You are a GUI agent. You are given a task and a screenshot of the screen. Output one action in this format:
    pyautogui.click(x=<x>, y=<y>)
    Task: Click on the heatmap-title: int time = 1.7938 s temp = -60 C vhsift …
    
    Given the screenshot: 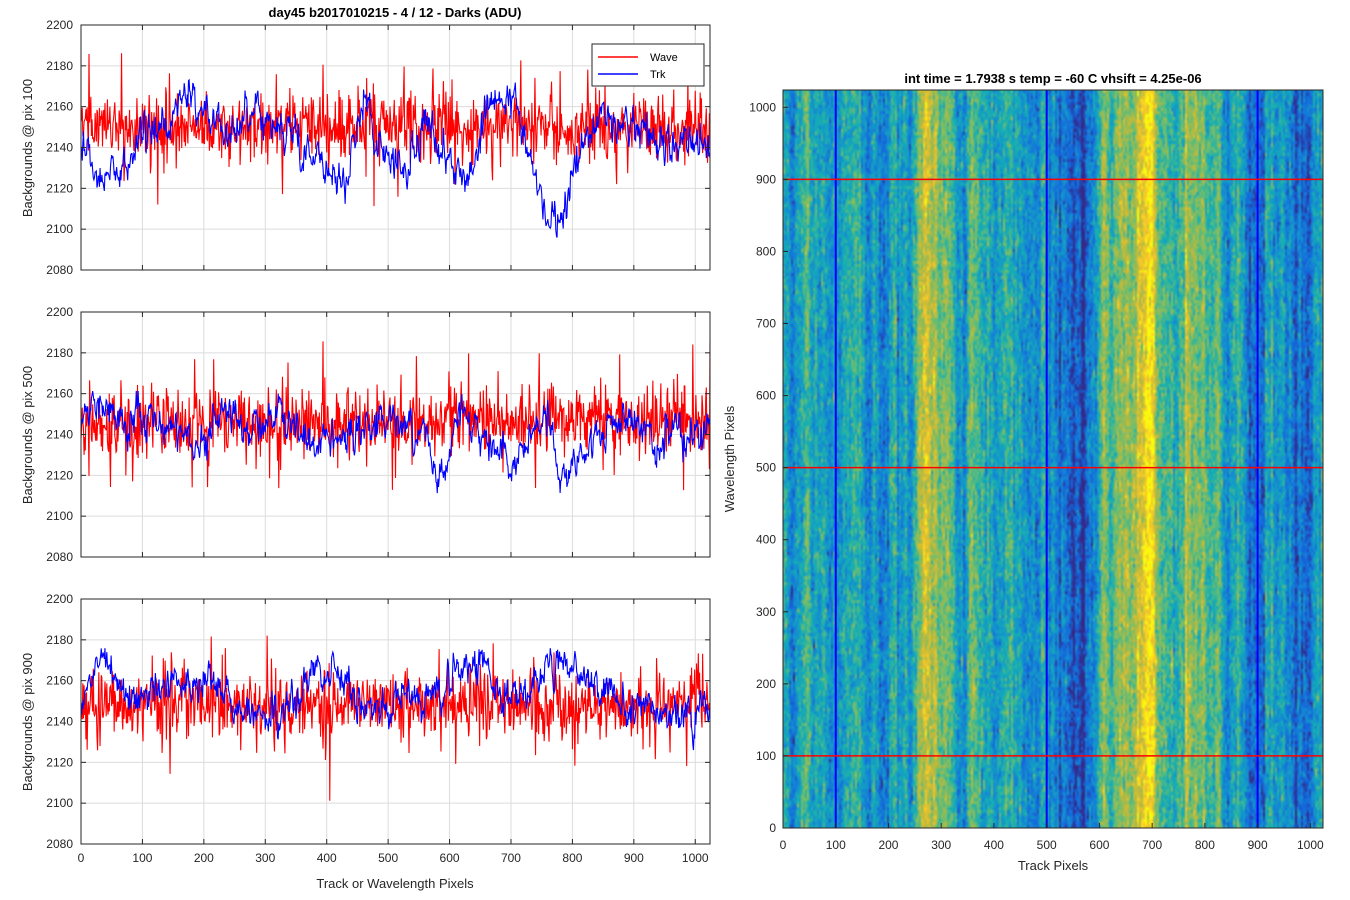 What is the action you would take?
    pyautogui.click(x=1052, y=78)
    